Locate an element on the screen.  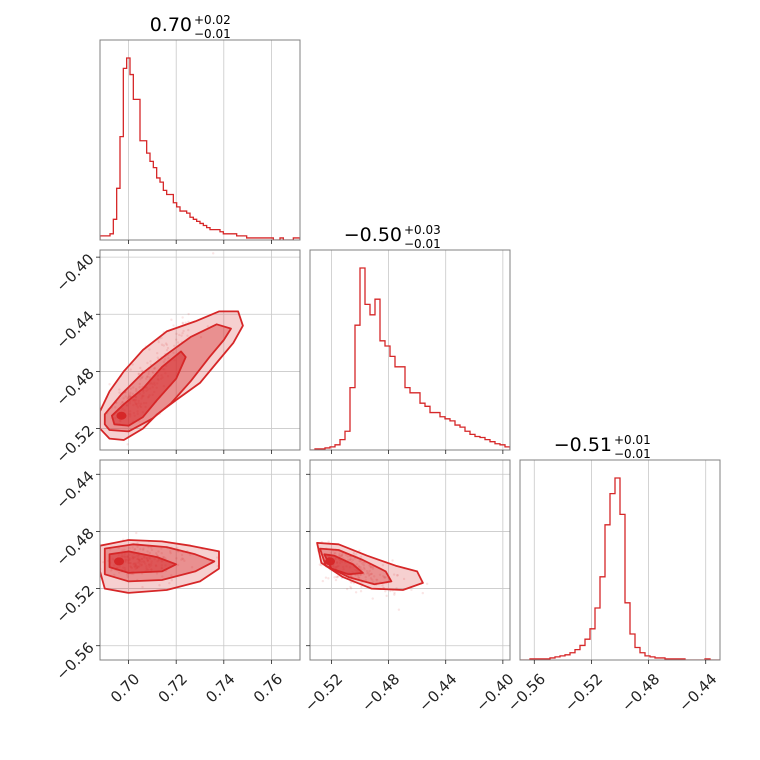
panel-title-value: 0.70 is located at coordinates (171, 25).